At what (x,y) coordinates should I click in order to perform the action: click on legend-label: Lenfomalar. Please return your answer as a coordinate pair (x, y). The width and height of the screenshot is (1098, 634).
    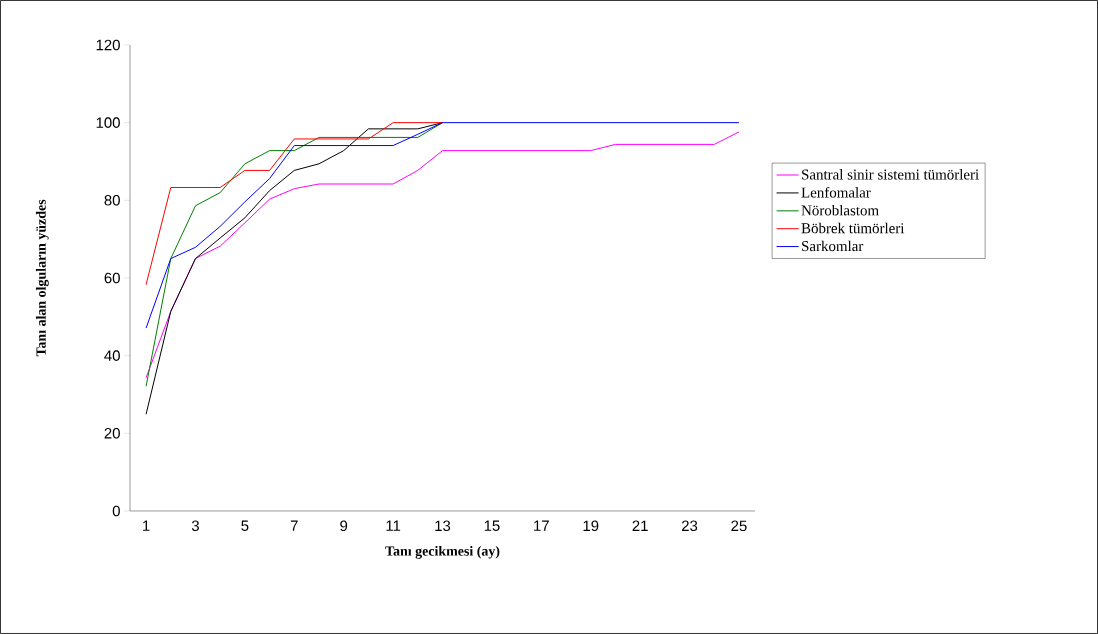
    Looking at the image, I should click on (836, 192).